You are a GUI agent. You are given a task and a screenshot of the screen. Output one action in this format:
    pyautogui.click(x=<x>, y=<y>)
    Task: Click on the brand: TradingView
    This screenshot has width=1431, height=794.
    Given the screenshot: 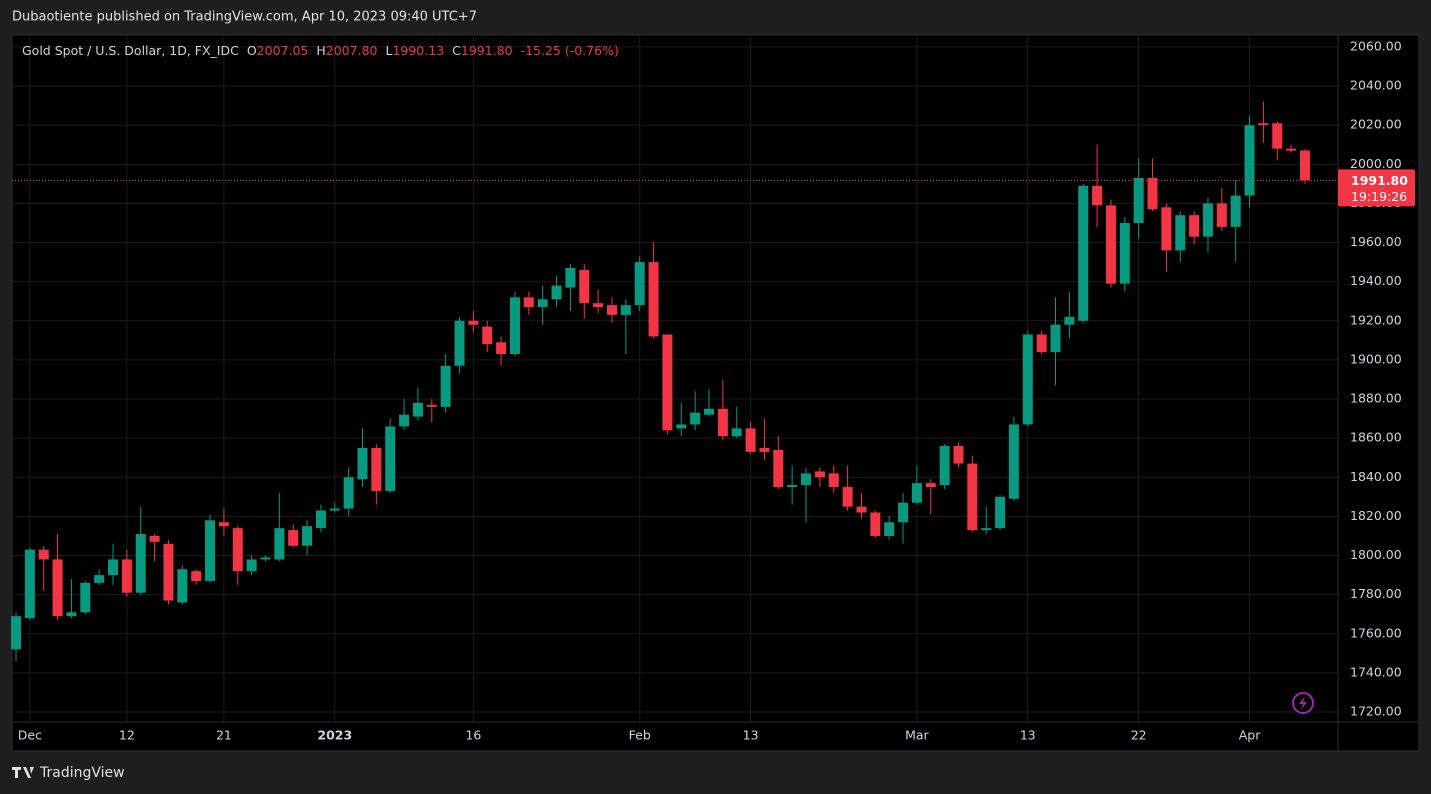 What is the action you would take?
    pyautogui.click(x=68, y=773)
    